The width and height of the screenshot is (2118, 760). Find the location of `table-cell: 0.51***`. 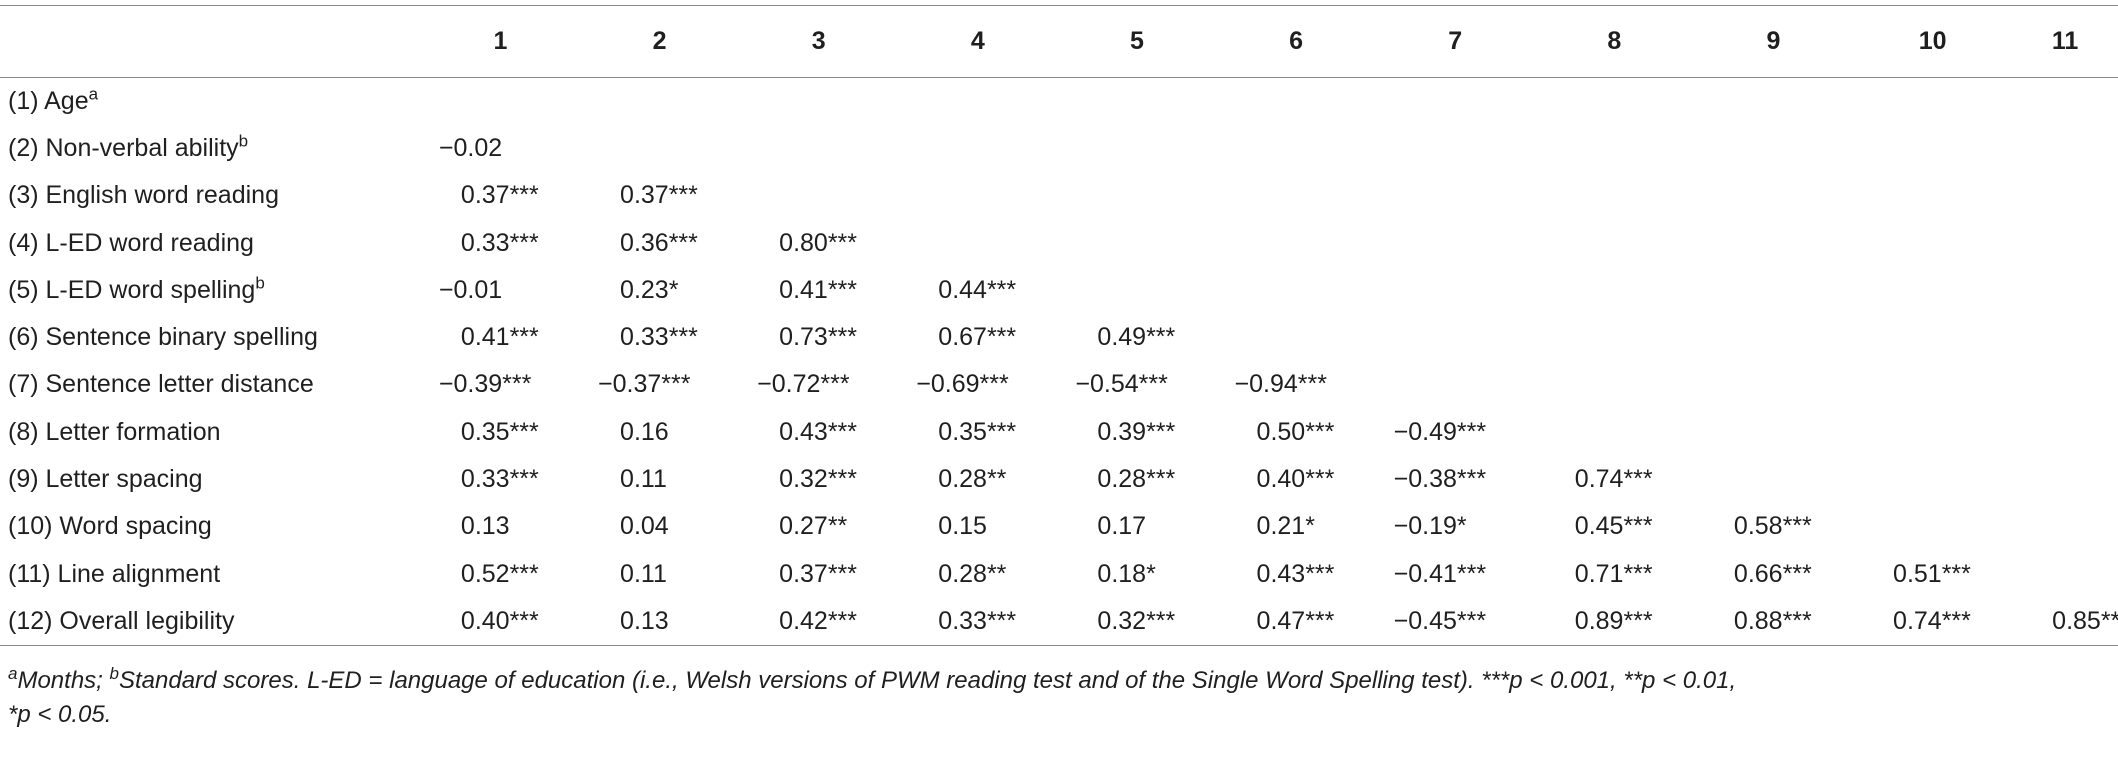

table-cell: 0.51*** is located at coordinates (1932, 573).